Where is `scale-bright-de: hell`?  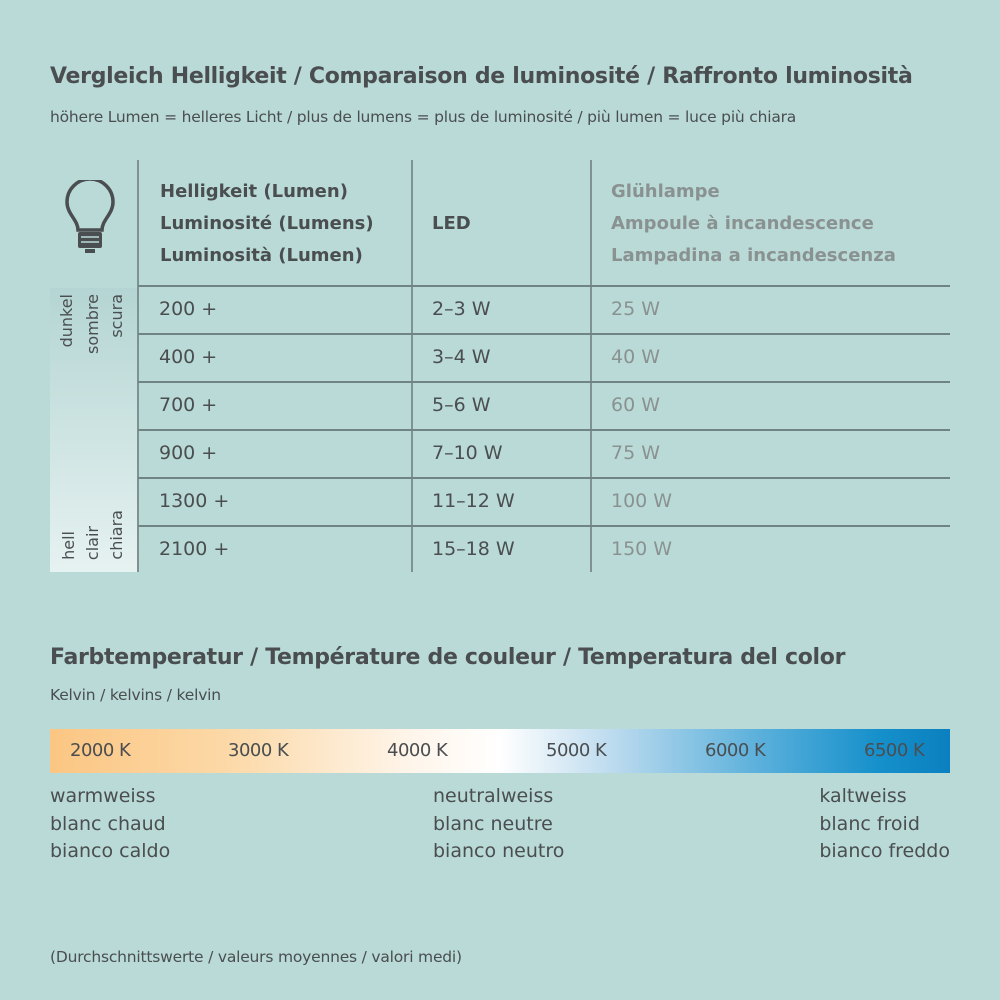 scale-bright-de: hell is located at coordinates (68, 545).